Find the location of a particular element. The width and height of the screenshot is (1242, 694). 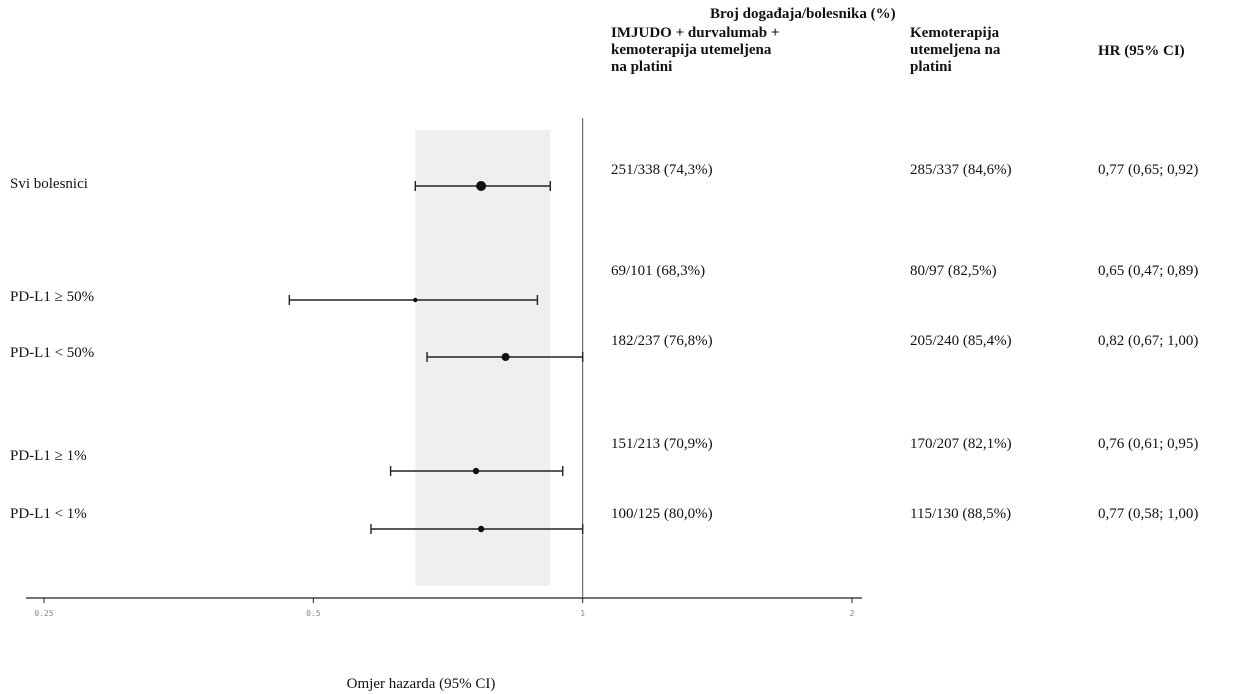

cell-treatment-pdl1-ge1: 151/213 (70,9%) is located at coordinates (662, 444).